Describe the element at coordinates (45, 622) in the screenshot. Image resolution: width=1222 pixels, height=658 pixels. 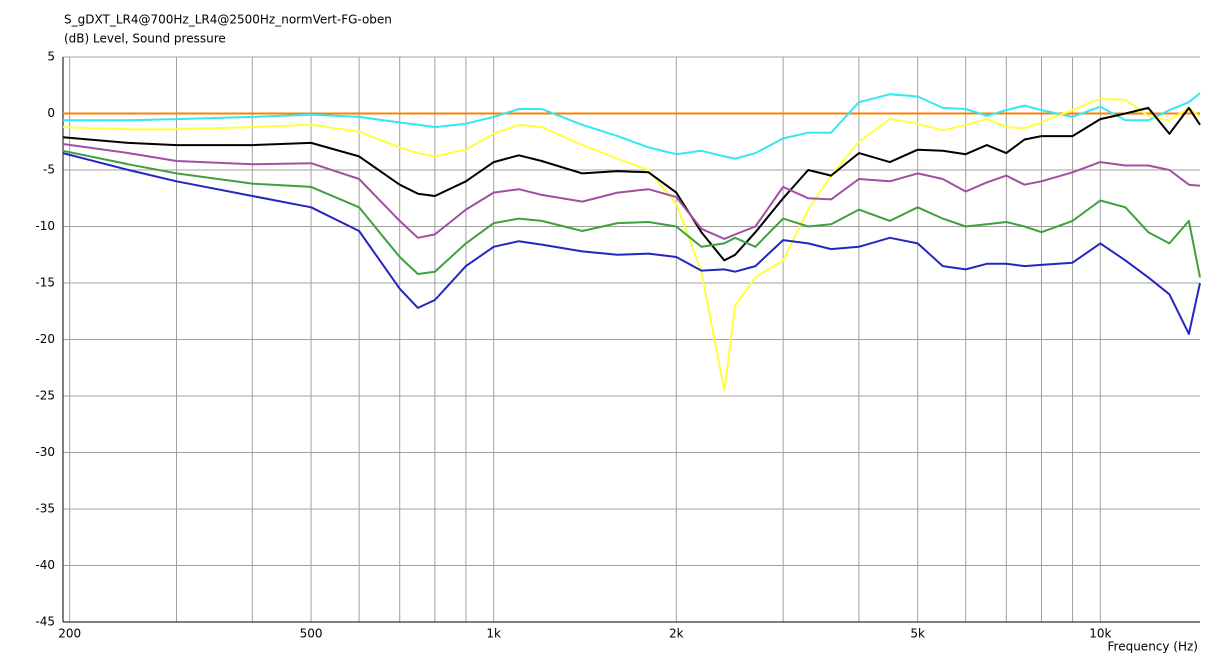
I see `y-tick-label: -45` at that location.